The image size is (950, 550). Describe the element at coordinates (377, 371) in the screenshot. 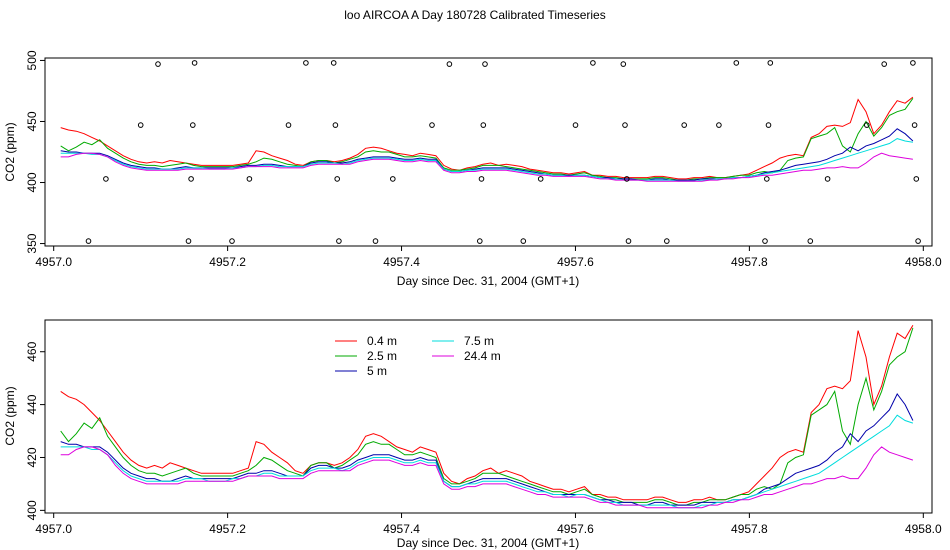

I see `legend-label: 5 m` at that location.